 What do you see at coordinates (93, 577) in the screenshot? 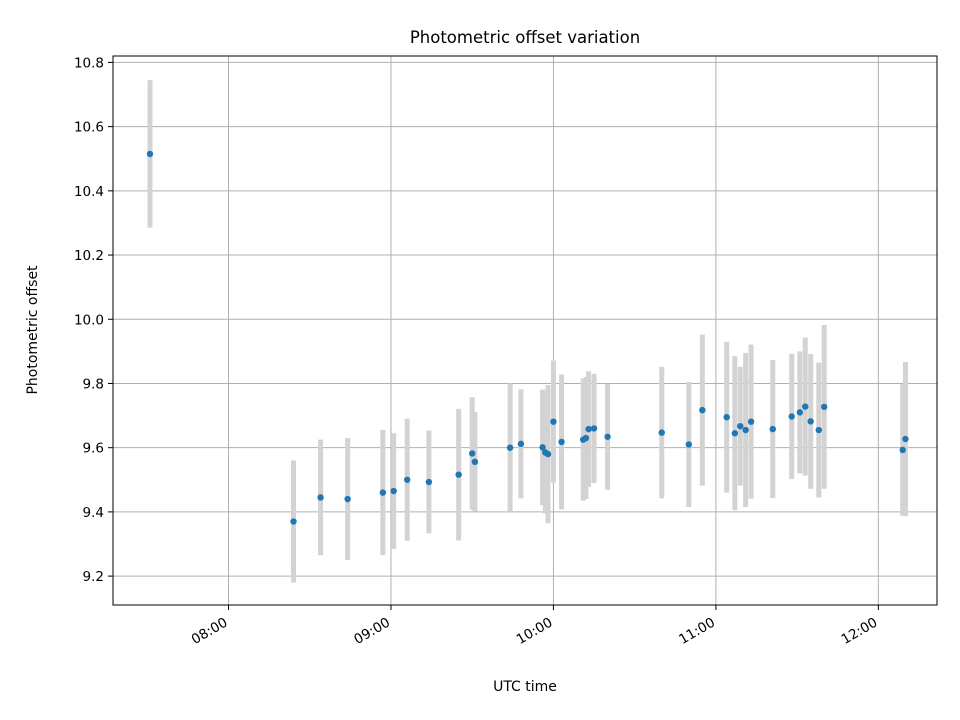
I see `y-tick-label: 9.2` at bounding box center [93, 577].